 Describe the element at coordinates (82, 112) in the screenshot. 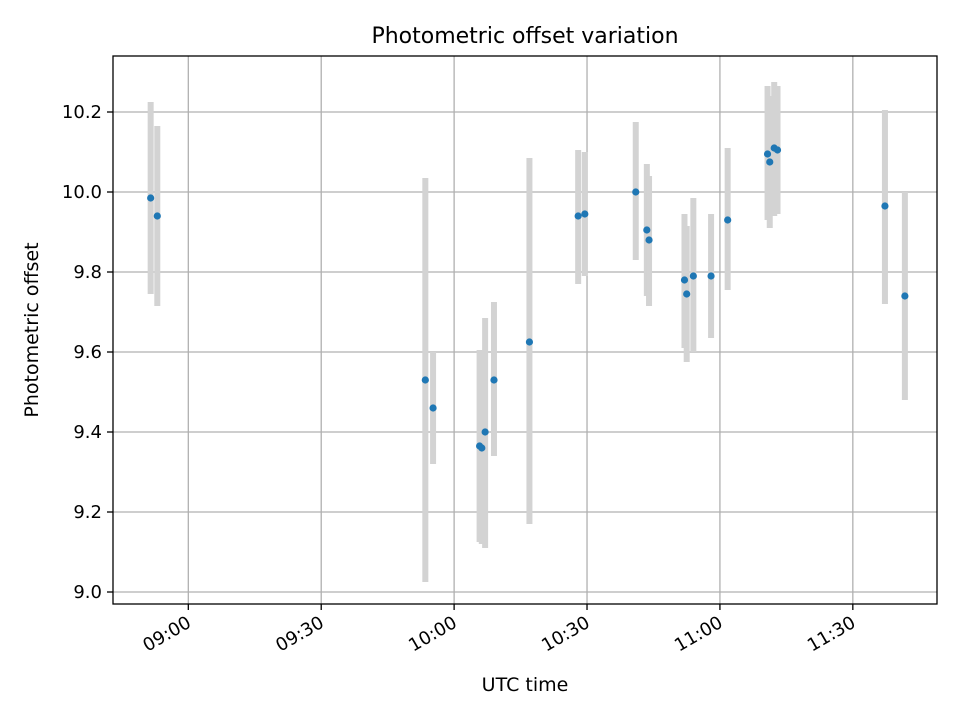

I see `y-tick-label: 10.2` at that location.